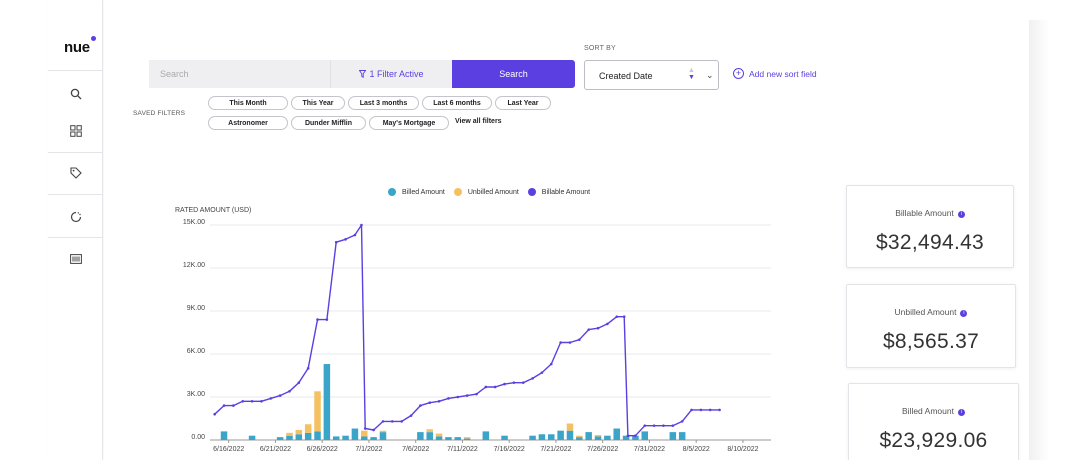  I want to click on legend-item-billable: Billable Amount, so click(558, 192).